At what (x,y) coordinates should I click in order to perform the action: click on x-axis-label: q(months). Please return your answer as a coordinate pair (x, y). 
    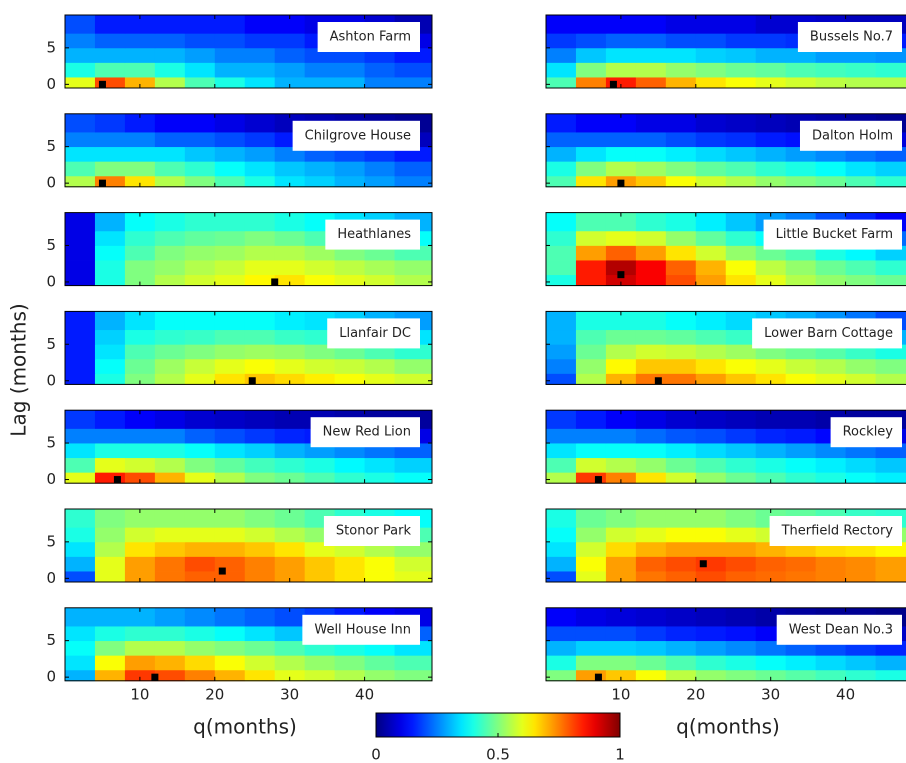
    Looking at the image, I should click on (728, 727).